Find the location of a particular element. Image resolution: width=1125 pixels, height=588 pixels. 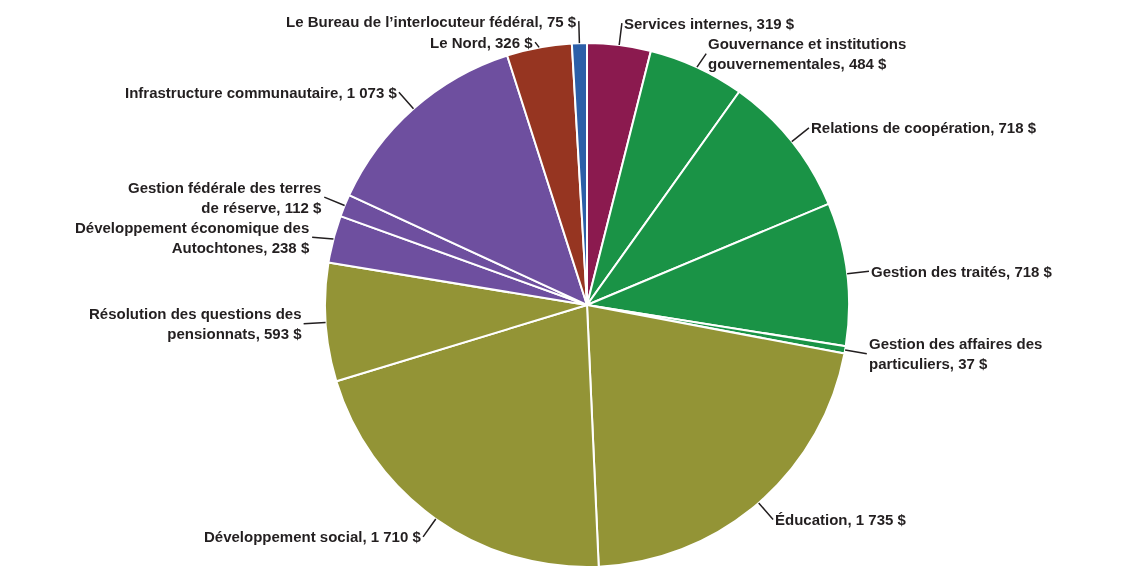

slice-label: Développement économique des Autochtones, 238 $ is located at coordinates (192, 237).